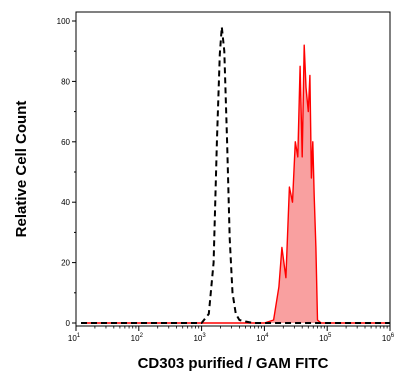 This screenshot has height=372, width=394. I want to click on y-tick-label-1: 20, so click(65, 263).